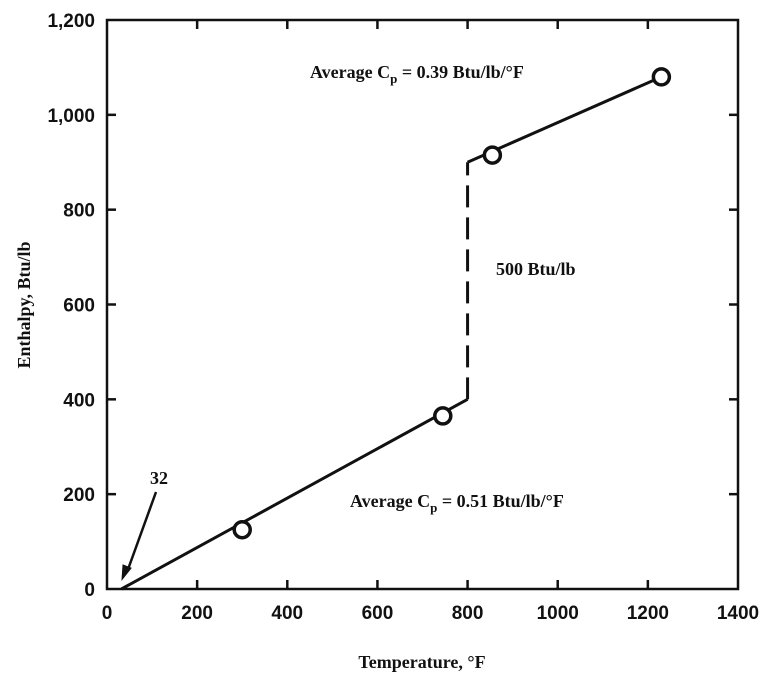 This screenshot has width=763, height=678. What do you see at coordinates (457, 503) in the screenshot?
I see `annotation-lower-cp: Average Cp = 0.51 Btu/lb/°F` at bounding box center [457, 503].